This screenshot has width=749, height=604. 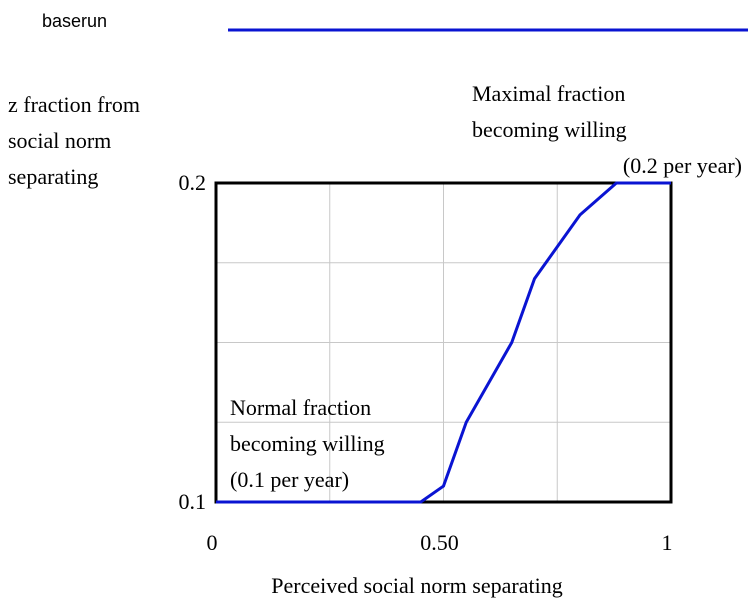 What do you see at coordinates (53, 176) in the screenshot?
I see `y-axis-label: separating` at bounding box center [53, 176].